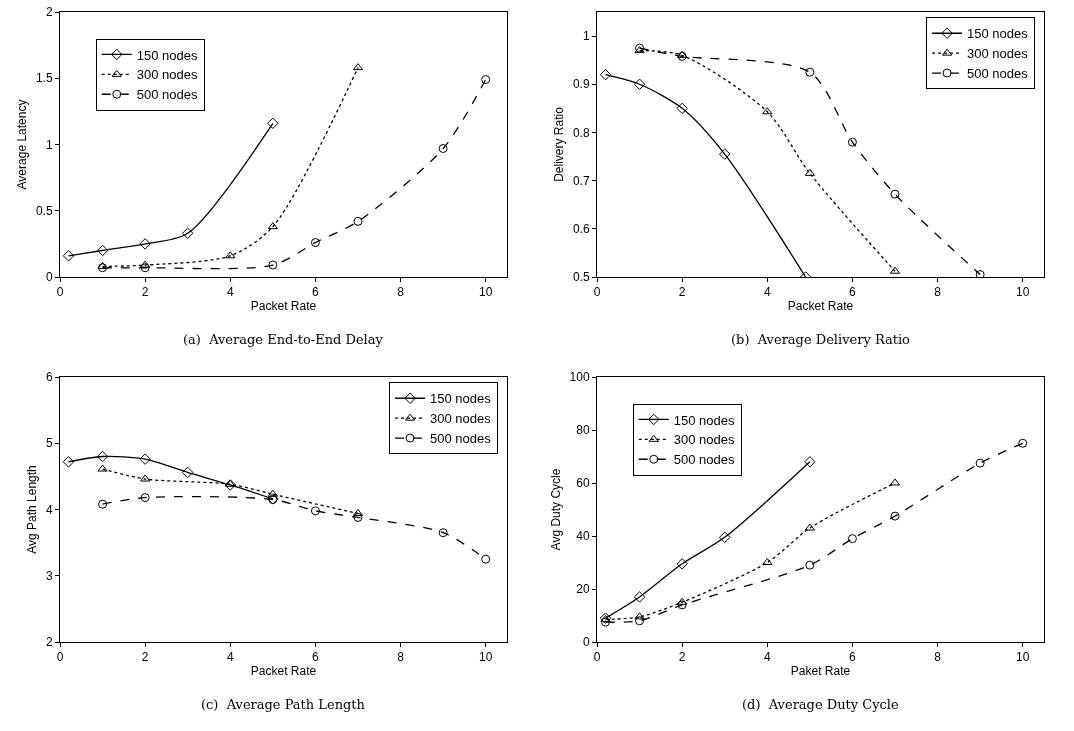 This screenshot has width=1074, height=731. I want to click on y-tick-label: 3, so click(49, 575).